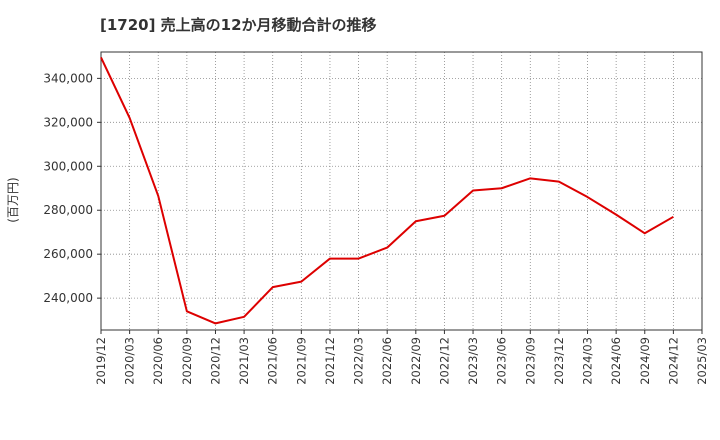  Describe the element at coordinates (13, 199) in the screenshot. I see `y-axis-label: (百万円)` at that location.